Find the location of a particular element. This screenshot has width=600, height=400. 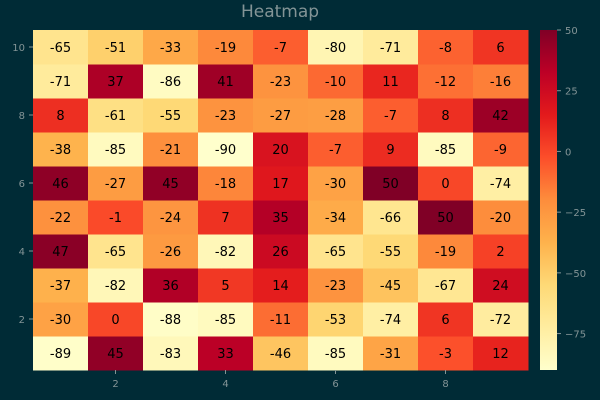

cell-value-label: -3 is located at coordinates (445, 354).